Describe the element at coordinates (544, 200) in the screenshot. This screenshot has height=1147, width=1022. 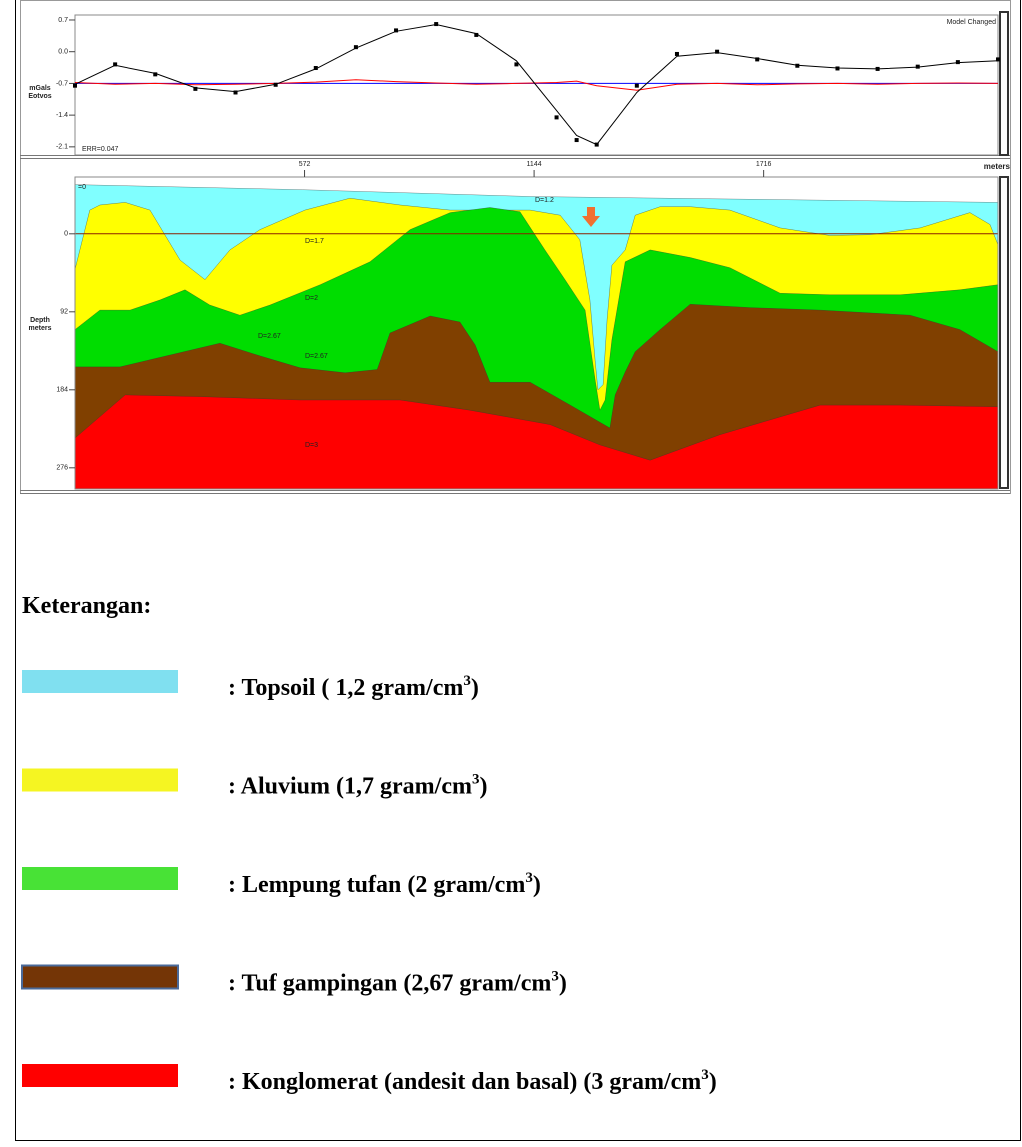
I see `density-label: D=1.2` at that location.